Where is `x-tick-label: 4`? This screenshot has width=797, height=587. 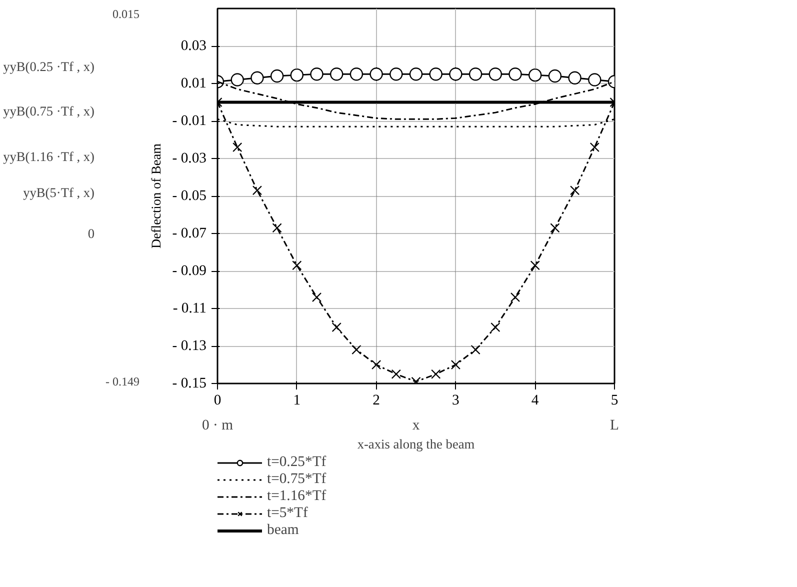
x-tick-label: 4 is located at coordinates (535, 400).